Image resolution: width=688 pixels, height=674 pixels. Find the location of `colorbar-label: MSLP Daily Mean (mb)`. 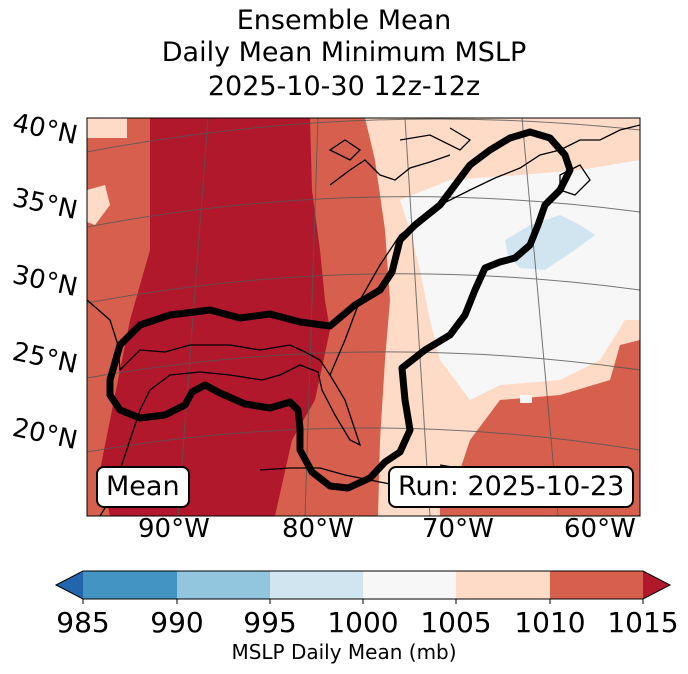

colorbar-label: MSLP Daily Mean (mb) is located at coordinates (344, 652).